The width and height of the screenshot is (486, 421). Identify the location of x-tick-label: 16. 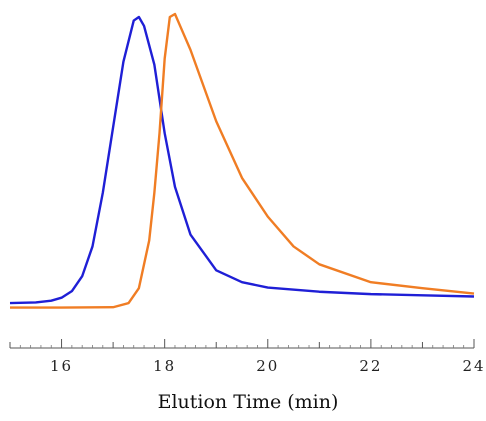
(61, 366).